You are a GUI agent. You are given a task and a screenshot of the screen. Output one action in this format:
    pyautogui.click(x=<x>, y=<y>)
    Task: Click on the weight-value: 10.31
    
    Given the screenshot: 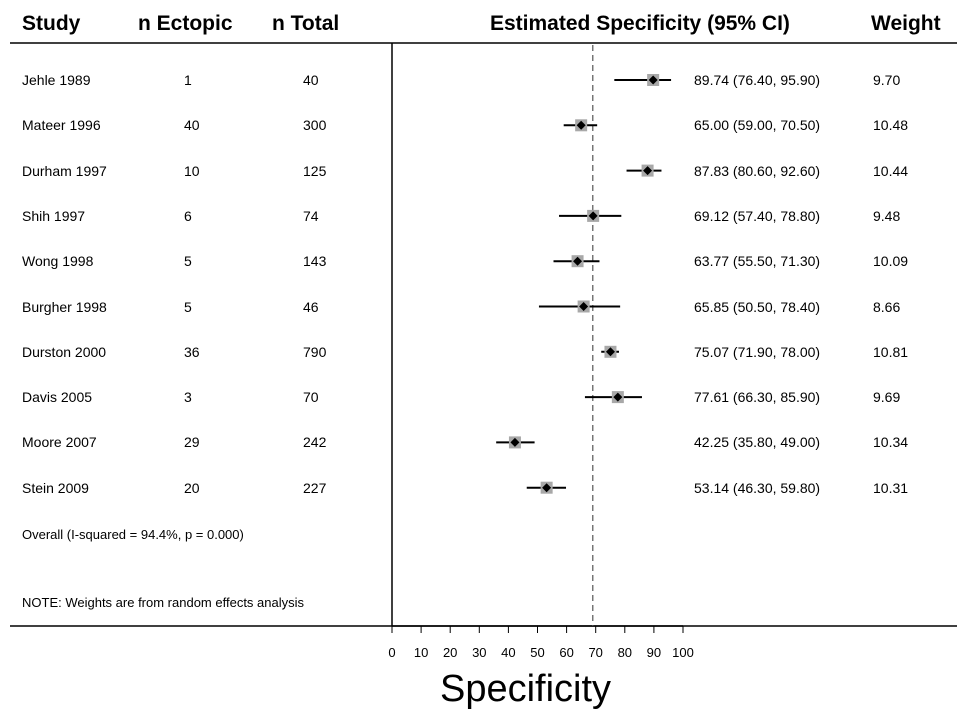 What is the action you would take?
    pyautogui.click(x=891, y=487)
    